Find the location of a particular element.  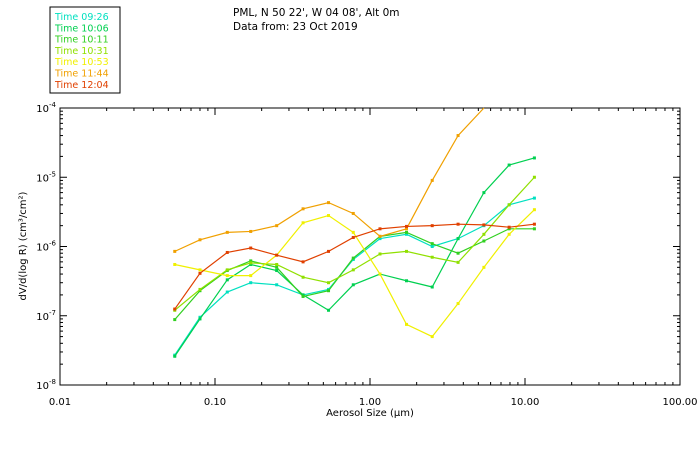

chart-title: PML, N 50 22', W 04 08', Alt 0m is located at coordinates (316, 13).